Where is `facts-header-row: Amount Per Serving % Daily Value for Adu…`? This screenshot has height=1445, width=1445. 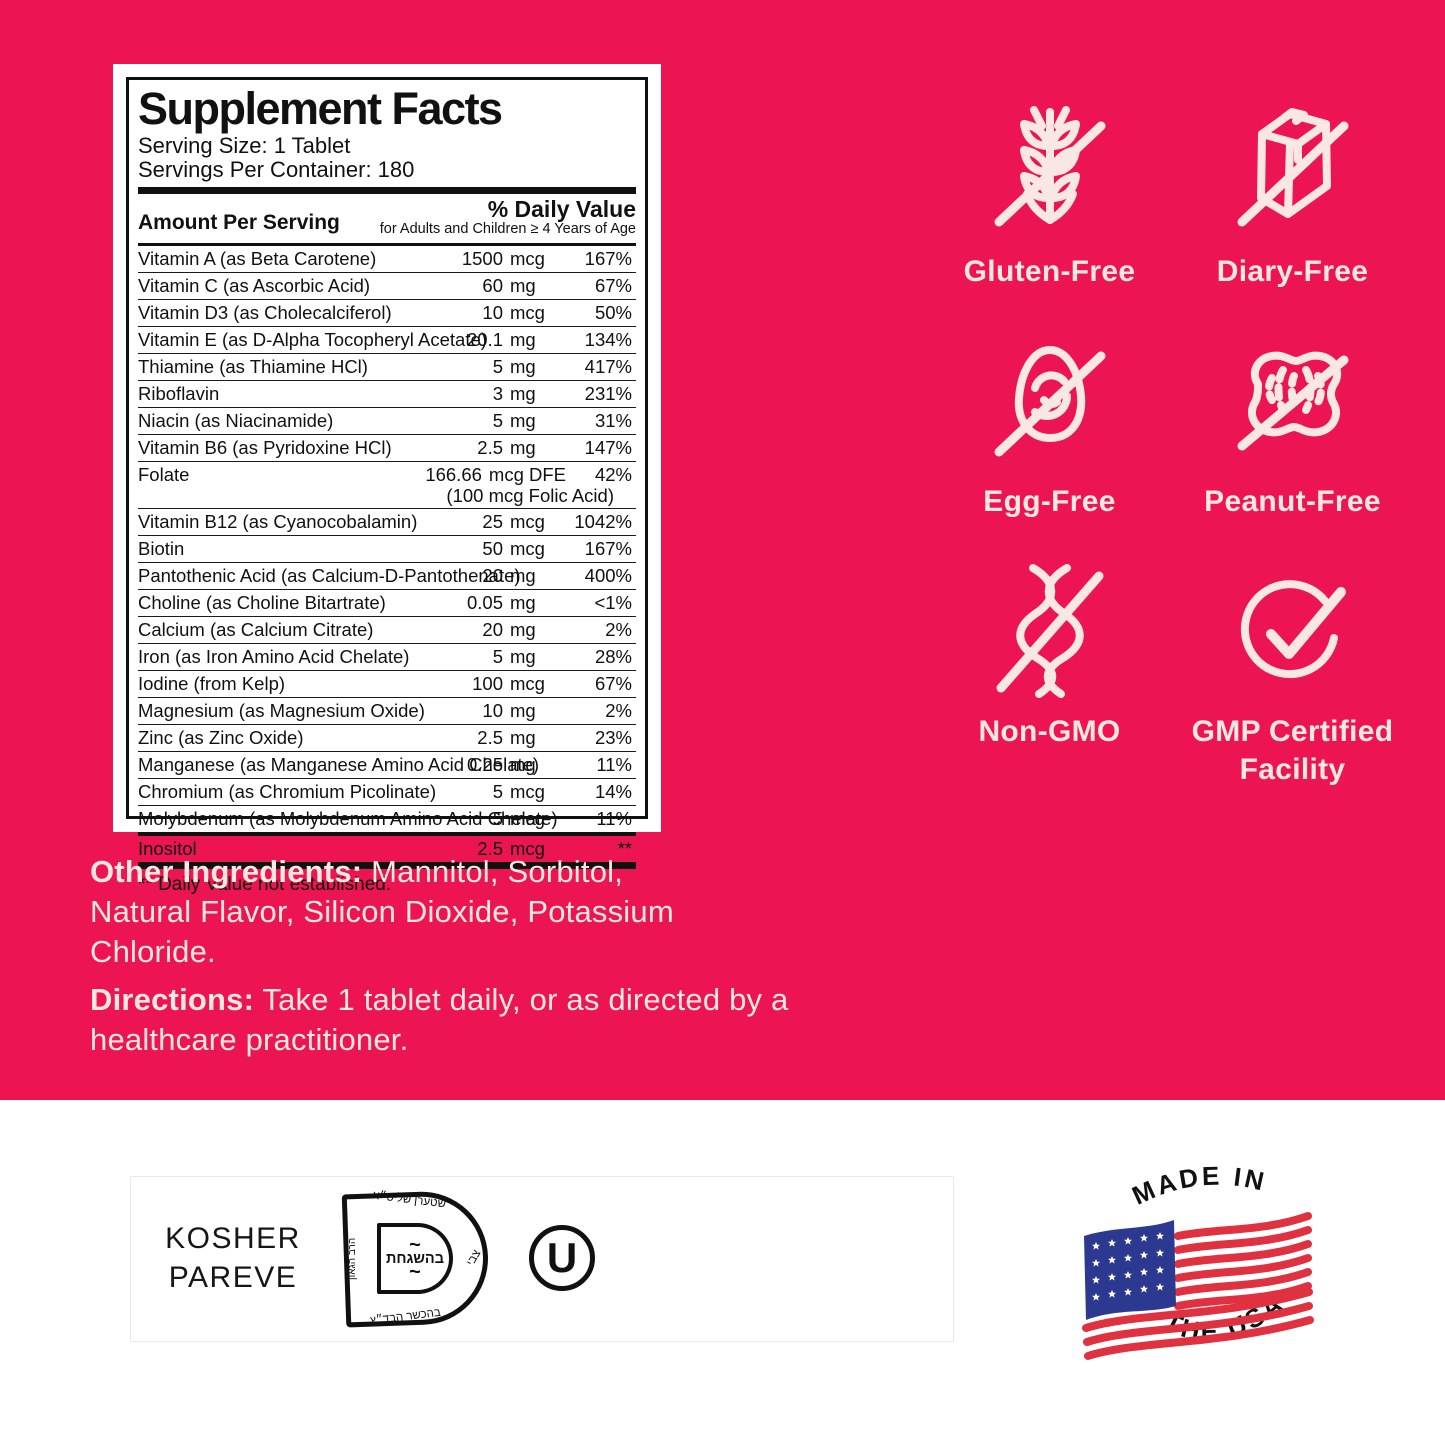 facts-header-row: Amount Per Serving % Daily Value for Adu… is located at coordinates (387, 220).